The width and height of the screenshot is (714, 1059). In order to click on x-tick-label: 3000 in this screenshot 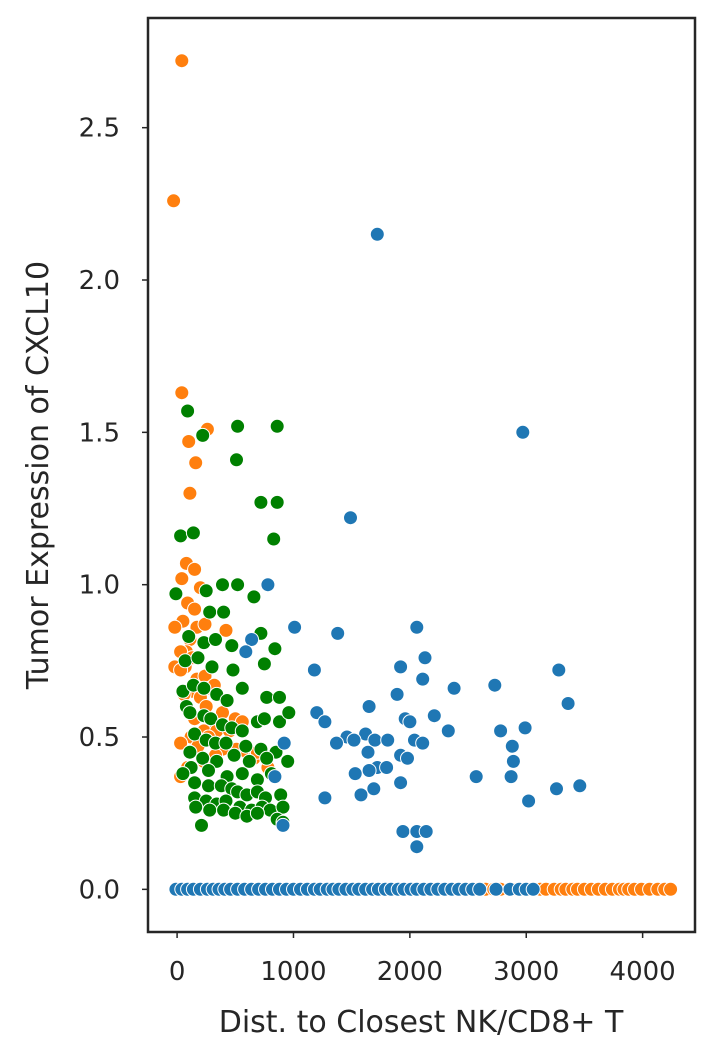, I will do `click(526, 972)`.